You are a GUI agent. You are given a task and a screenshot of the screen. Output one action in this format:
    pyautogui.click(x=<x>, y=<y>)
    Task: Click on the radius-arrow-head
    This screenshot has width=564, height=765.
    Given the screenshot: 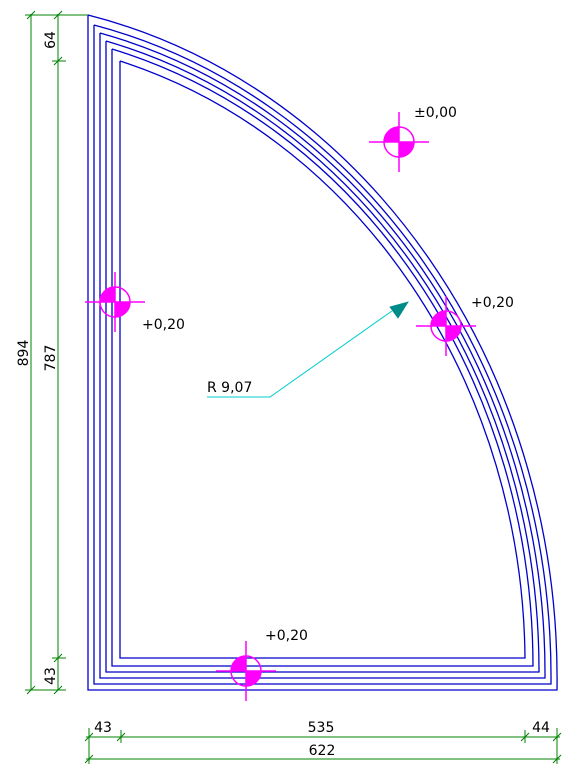 What is the action you would take?
    pyautogui.click(x=399, y=310)
    